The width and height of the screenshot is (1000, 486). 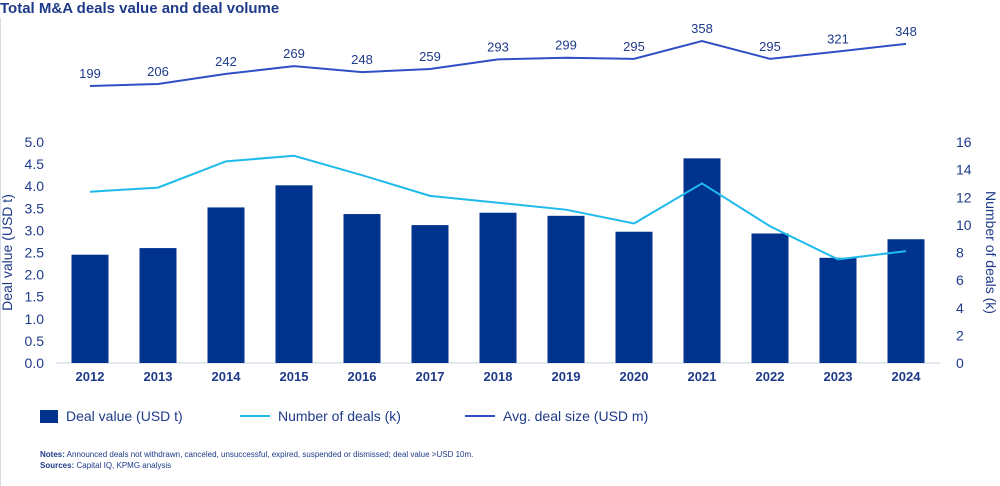 What do you see at coordinates (906, 301) in the screenshot?
I see `bar-2024` at bounding box center [906, 301].